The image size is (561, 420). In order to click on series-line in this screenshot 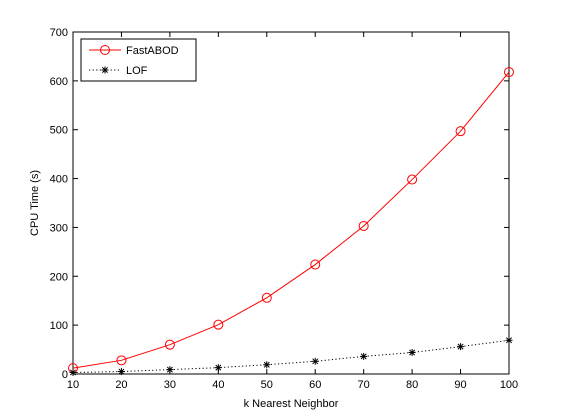, I will do `click(291, 356)`.